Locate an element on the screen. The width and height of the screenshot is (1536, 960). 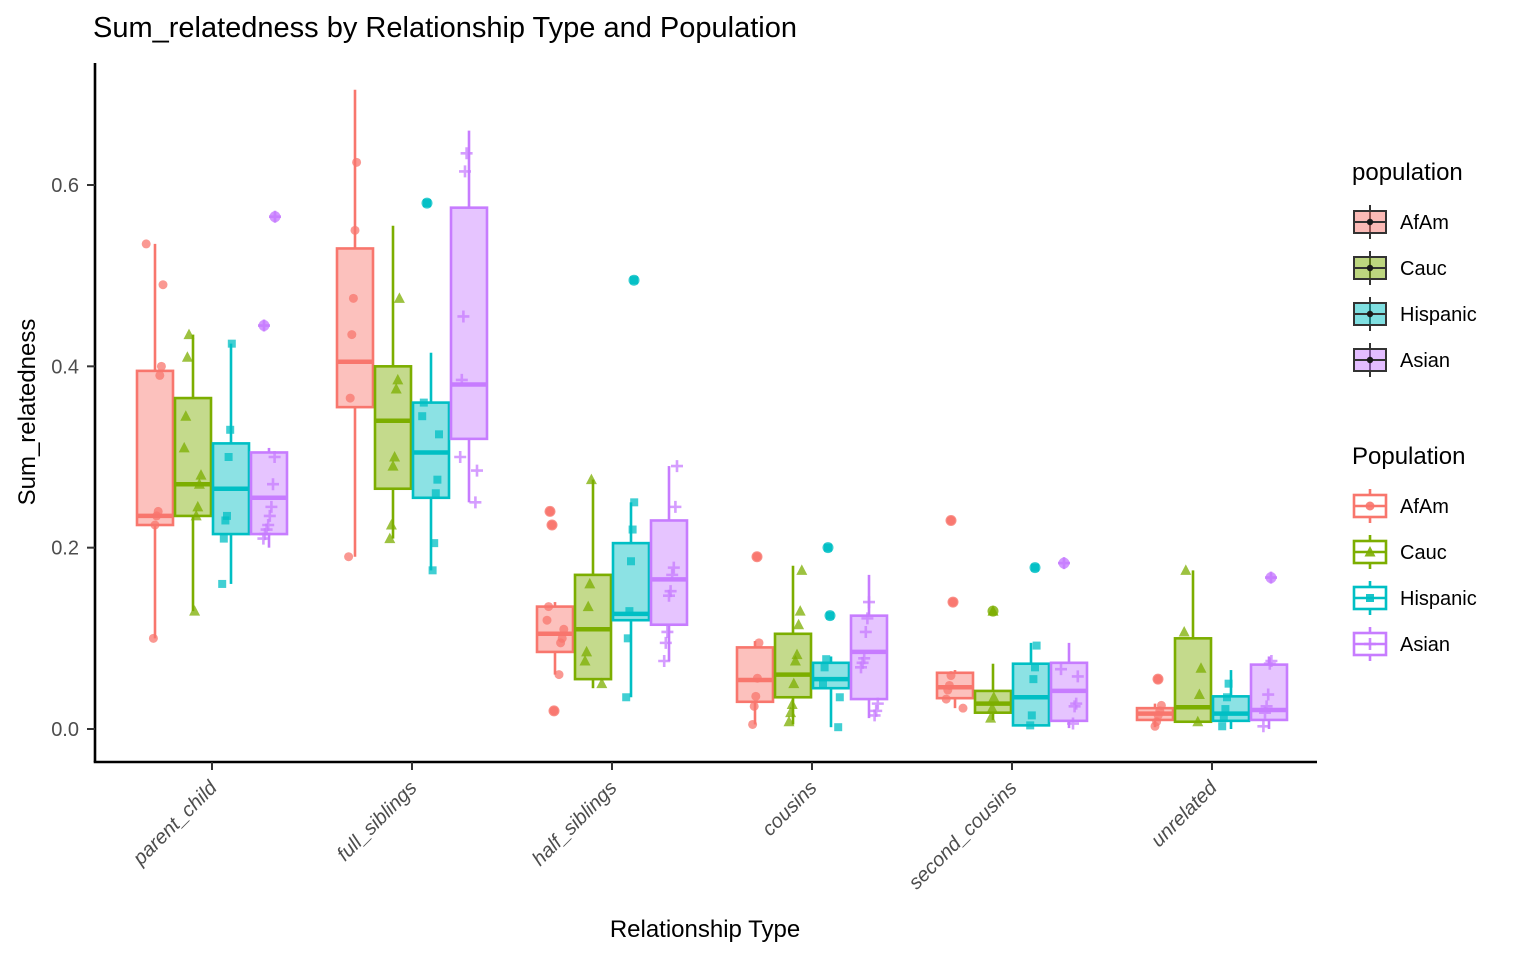
y-tick-label: 0.6 is located at coordinates (65, 186).